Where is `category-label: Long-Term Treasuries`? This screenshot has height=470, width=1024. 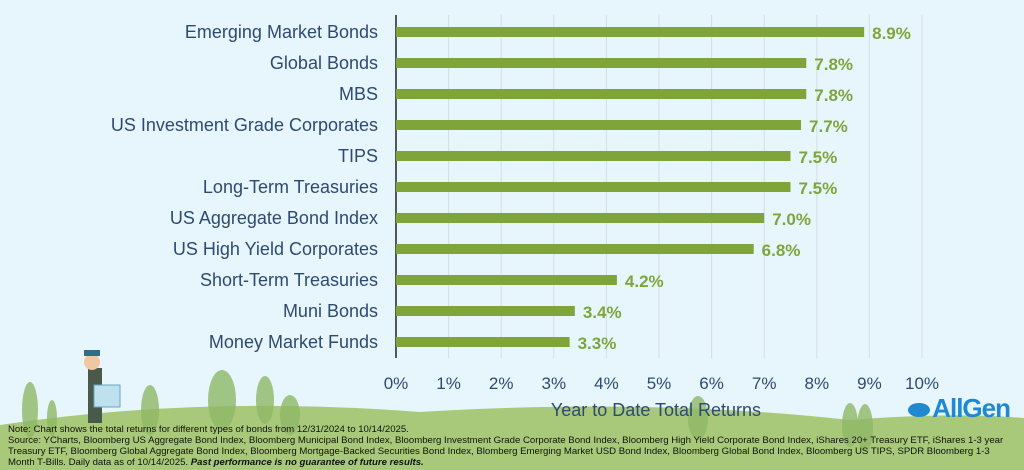
category-label: Long-Term Treasuries is located at coordinates (290, 187).